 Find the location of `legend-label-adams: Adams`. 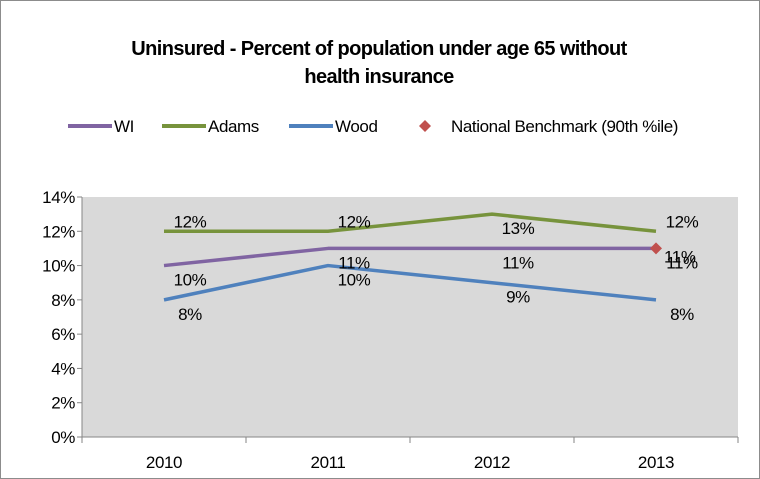

legend-label-adams: Adams is located at coordinates (233, 126).